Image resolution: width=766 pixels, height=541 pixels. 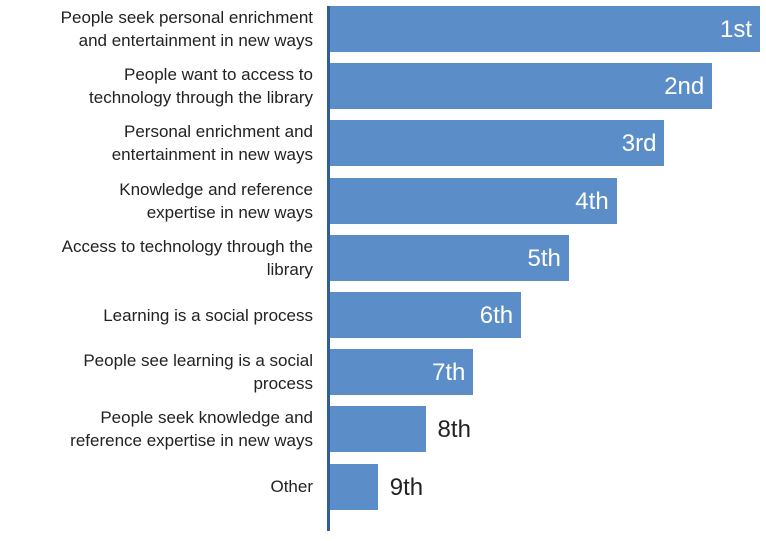 I want to click on category-label-line: People see learning is a social, so click(x=198, y=361).